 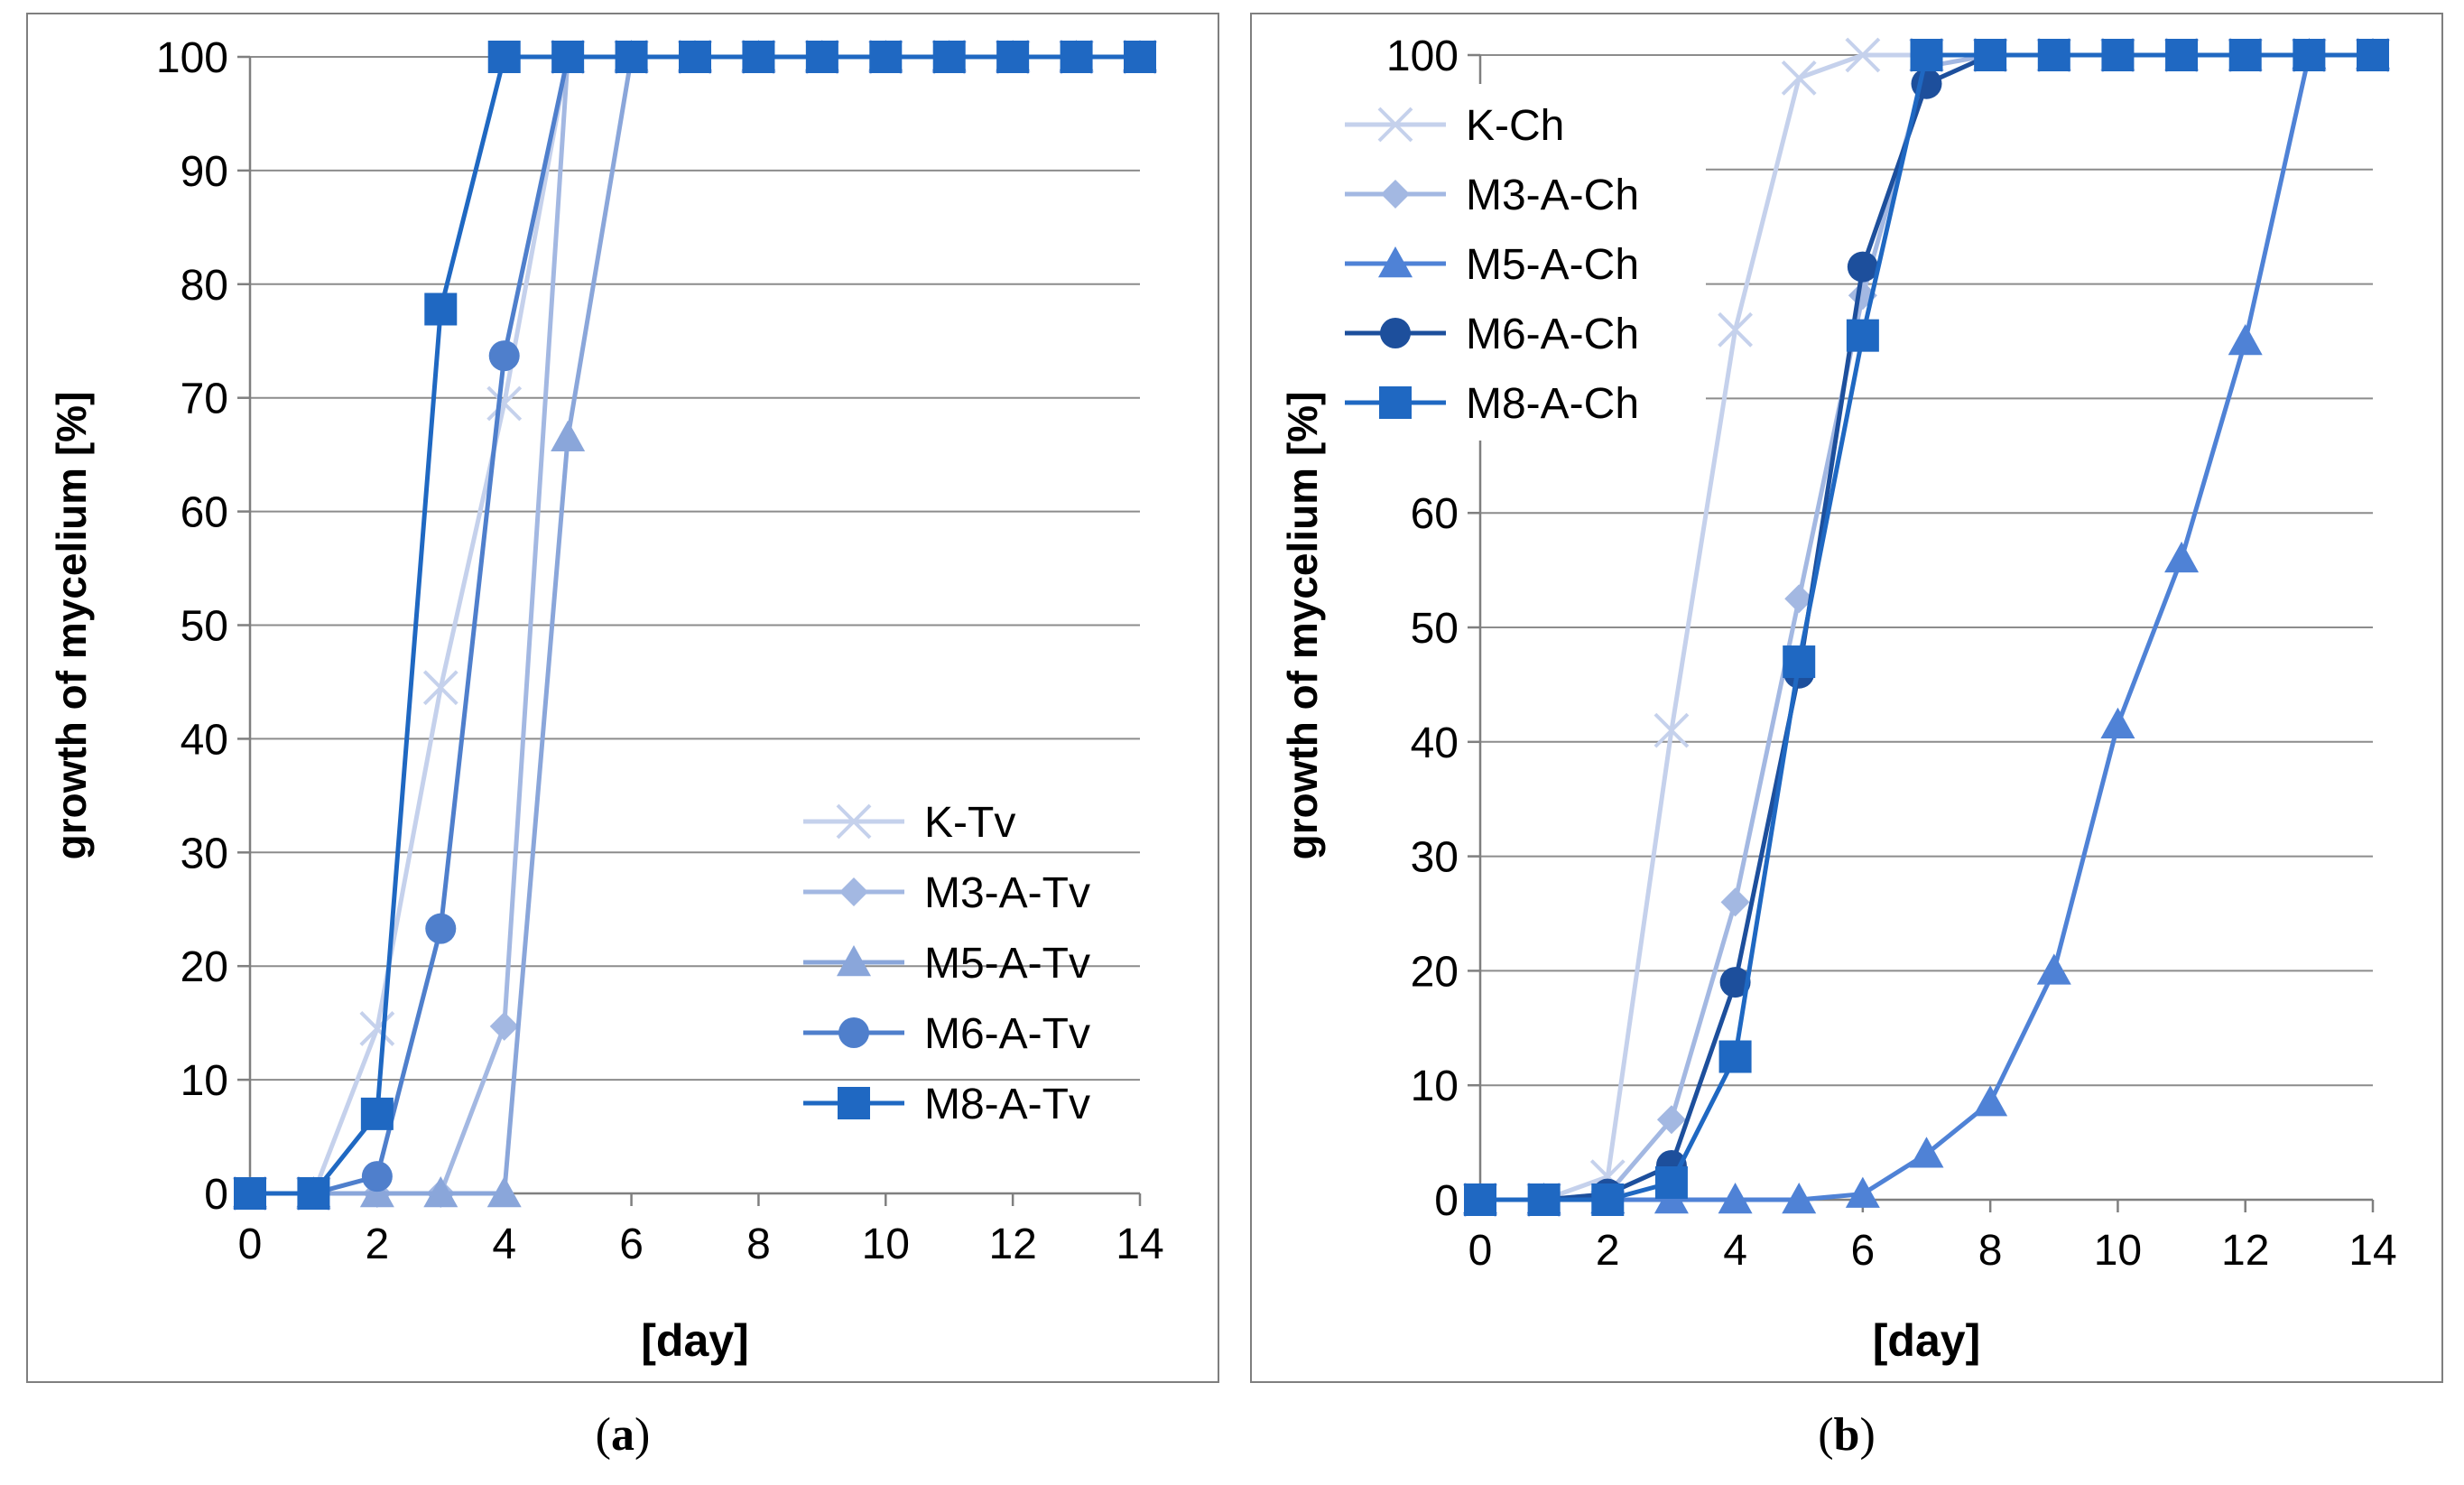 What do you see at coordinates (1446, 1201) in the screenshot?
I see `y-tick-label-b-0: 0` at bounding box center [1446, 1201].